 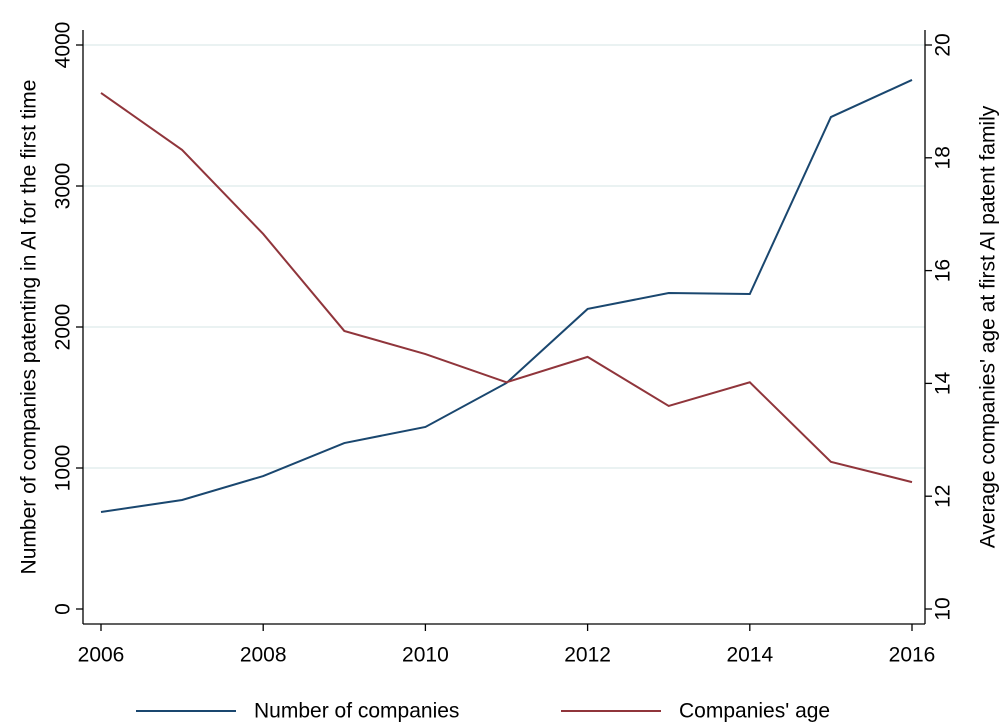 What do you see at coordinates (63, 186) in the screenshot?
I see `y-tick-label: 3000` at bounding box center [63, 186].